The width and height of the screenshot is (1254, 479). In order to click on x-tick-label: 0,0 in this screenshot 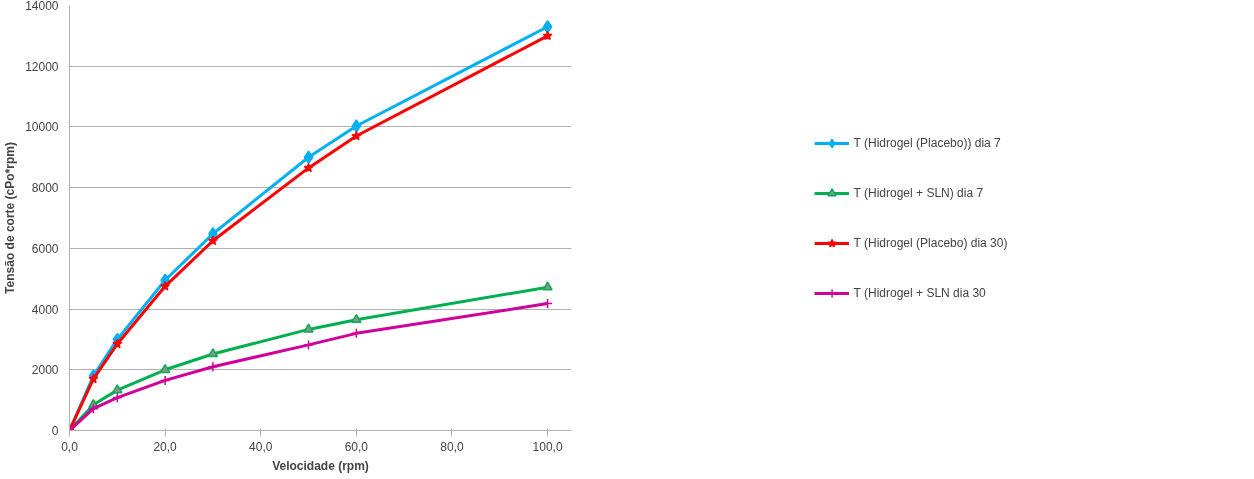, I will do `click(70, 446)`.